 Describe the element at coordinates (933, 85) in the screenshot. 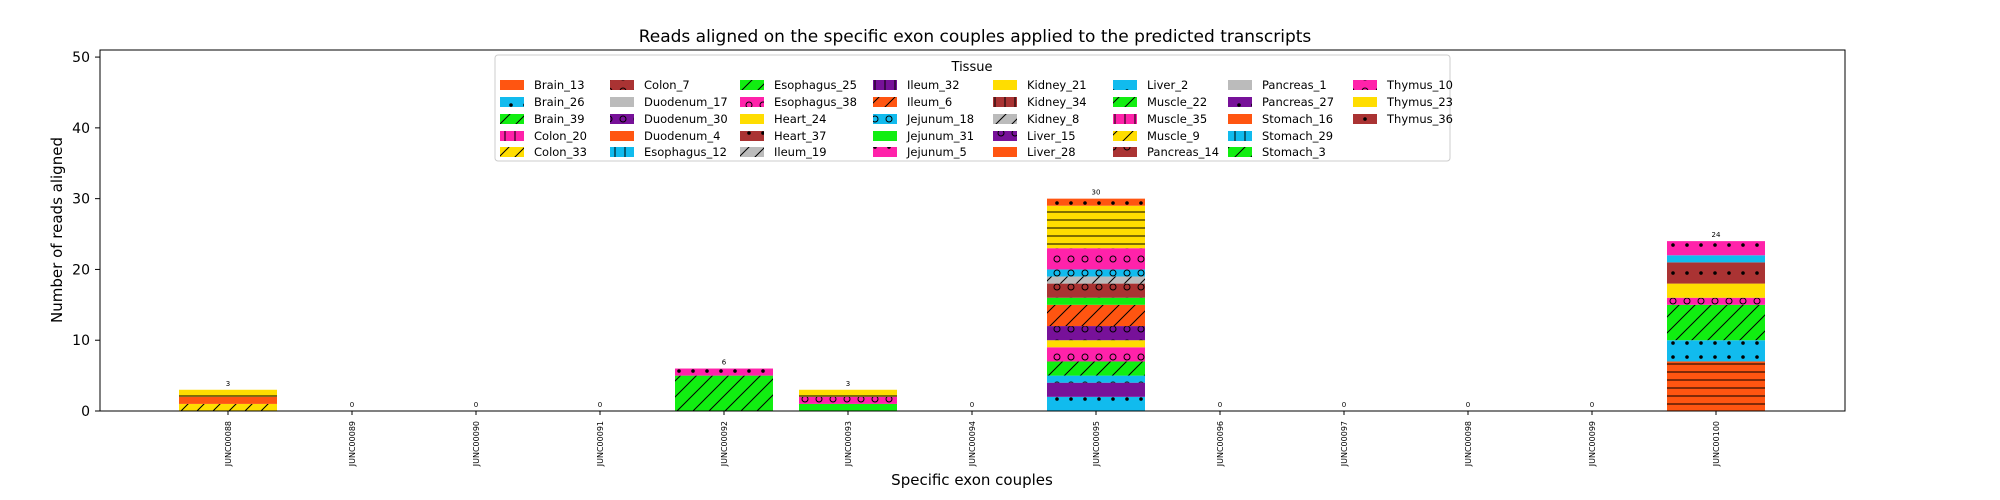

I see `legend-label: Ileum_32` at that location.